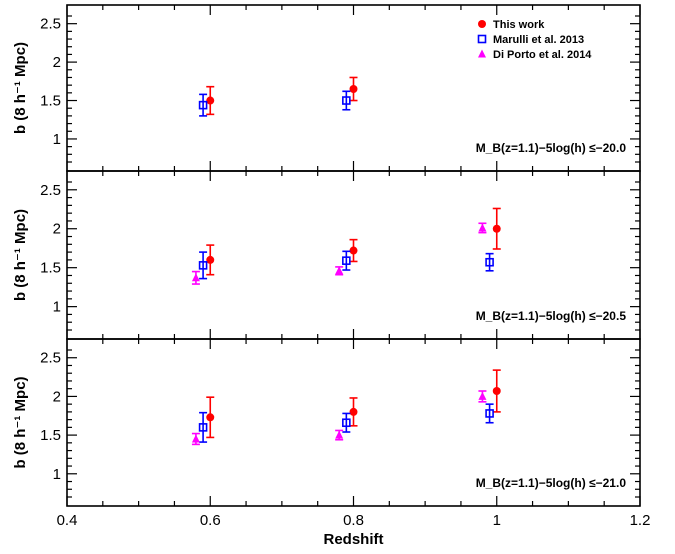 The image size is (675, 554). Describe the element at coordinates (482, 24) in the screenshot. I see `legend-this-work-marker` at that location.